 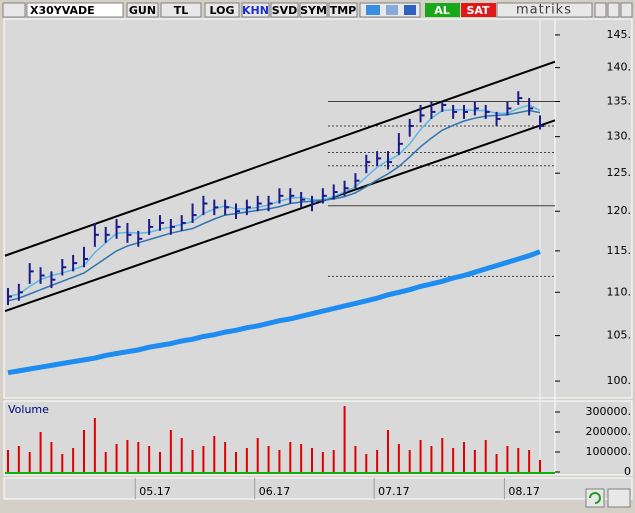 I want to click on y-tick-label: 0, so click(x=627, y=471).